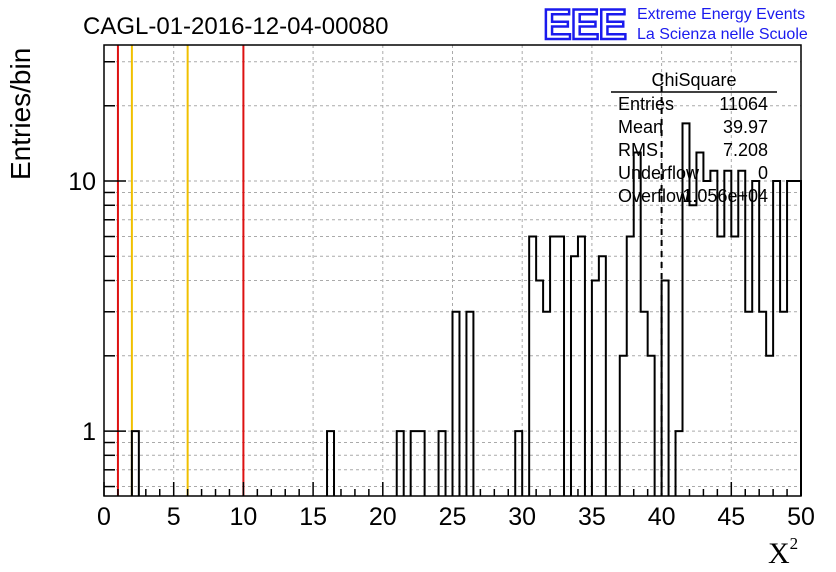 The height and width of the screenshot is (572, 836). What do you see at coordinates (82, 182) in the screenshot?
I see `y-tick-label: 10` at bounding box center [82, 182].